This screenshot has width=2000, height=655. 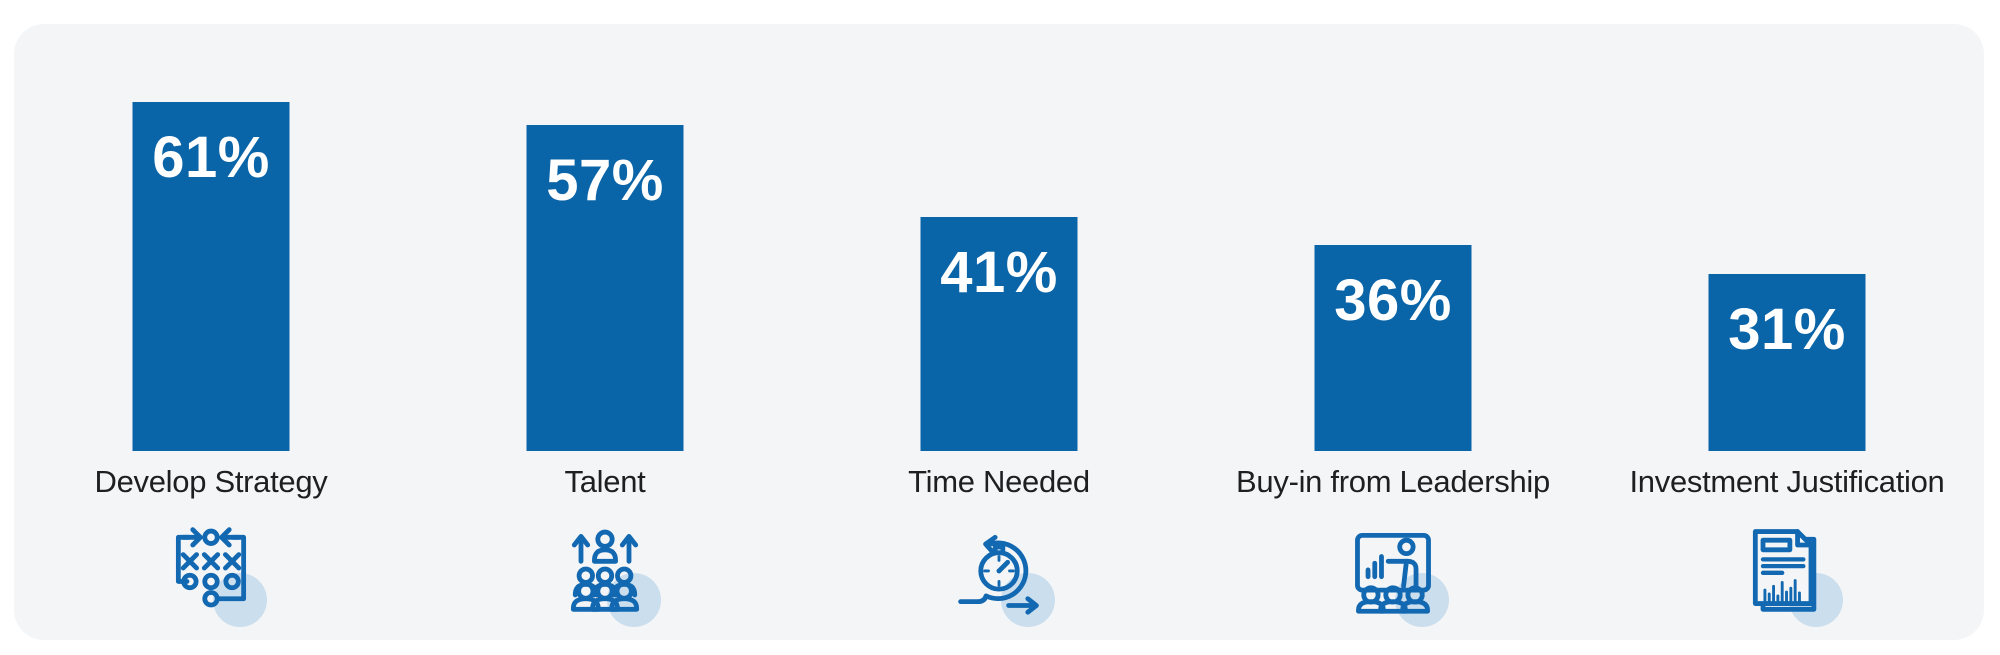 I want to click on category-label: Develop Strategy, so click(x=211, y=481).